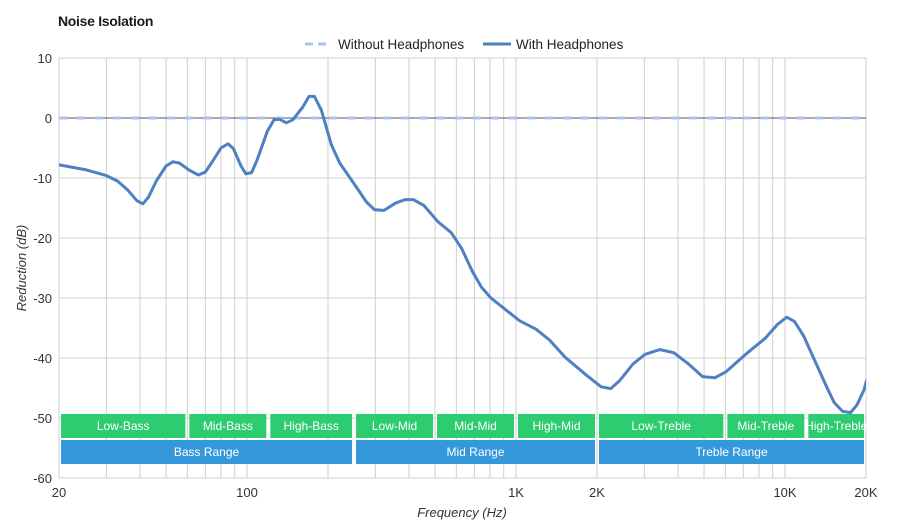 The height and width of the screenshot is (520, 900). I want to click on band-high-mid, so click(556, 426).